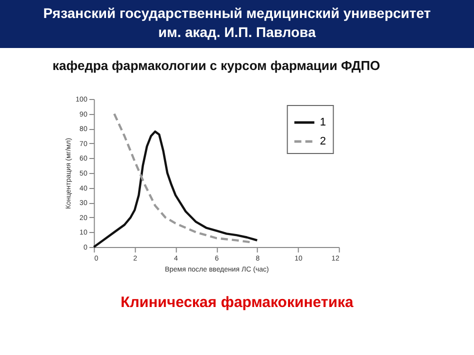 Image resolution: width=474 pixels, height=355 pixels. I want to click on line-series, so click(175, 189).